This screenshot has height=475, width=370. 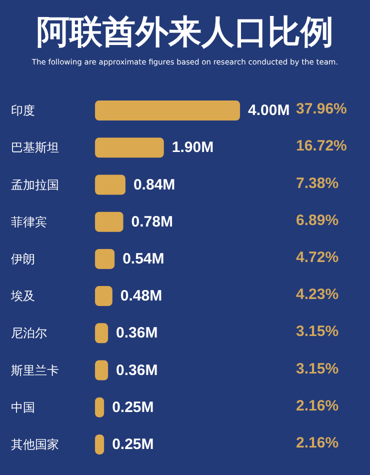 What do you see at coordinates (321, 146) in the screenshot?
I see `text: 16.72%` at bounding box center [321, 146].